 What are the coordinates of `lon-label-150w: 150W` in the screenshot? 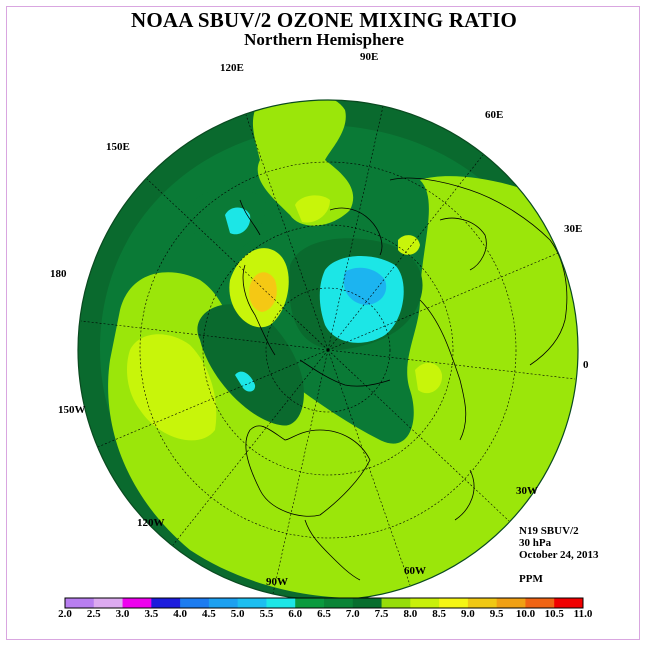 It's located at (72, 410).